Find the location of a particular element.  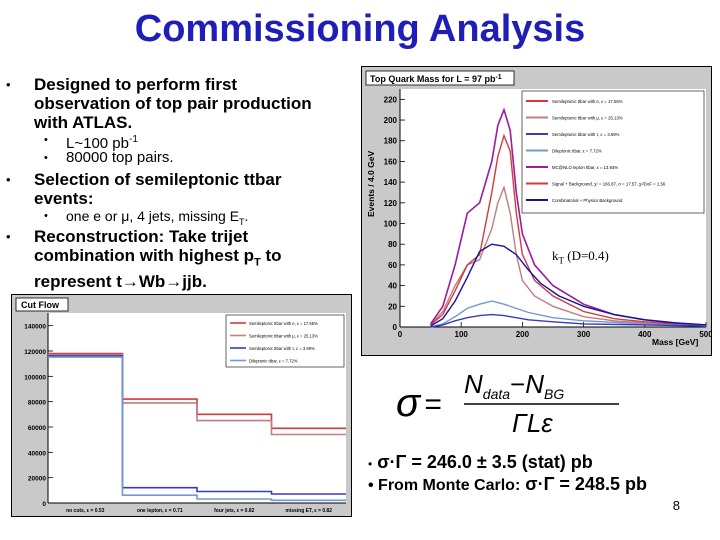

bullet-line: represent t→Wb→jjb. is located at coordinates (120, 282).